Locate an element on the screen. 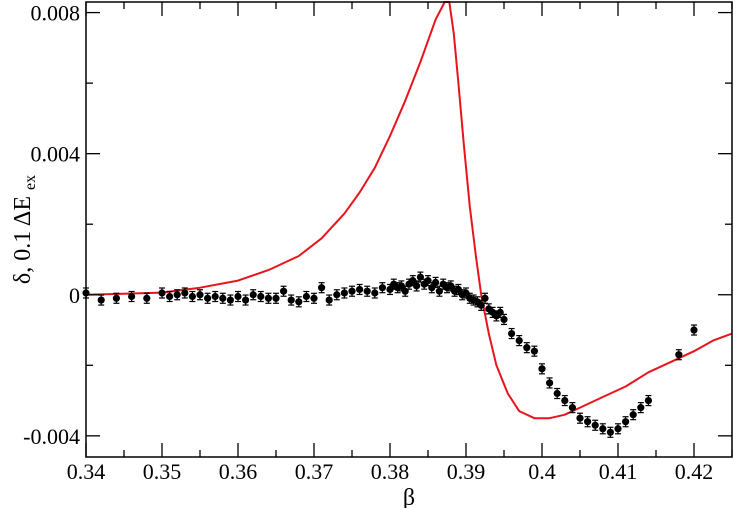  x-tick-label: 0.34 is located at coordinates (86, 471).